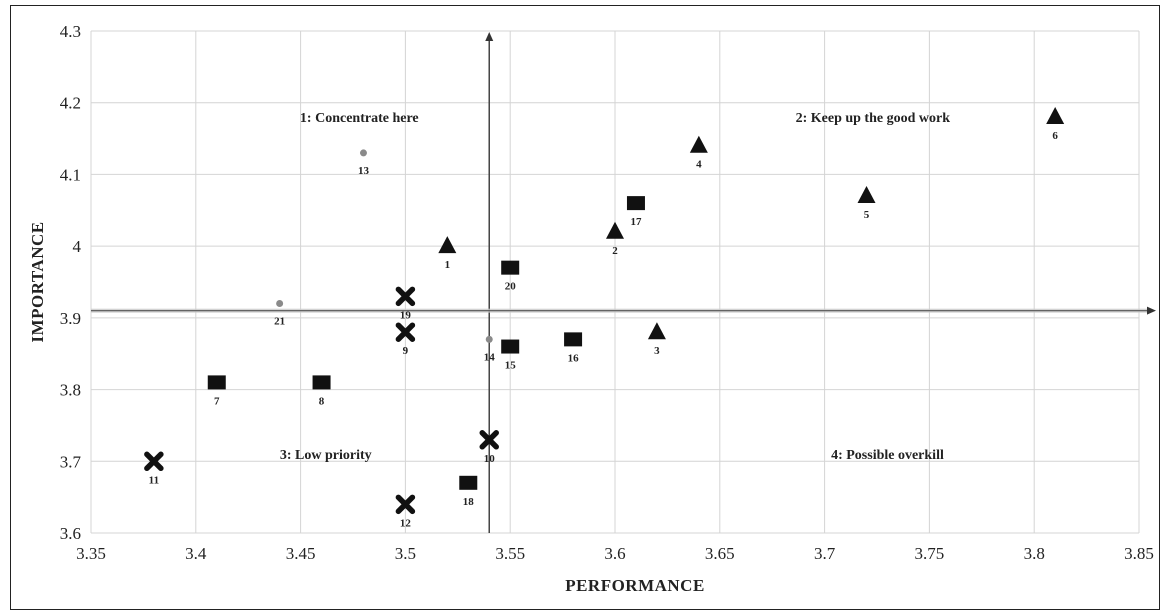 Image resolution: width=1170 pixels, height=616 pixels. What do you see at coordinates (196, 553) in the screenshot?
I see `x-tick-label: 3.4` at bounding box center [196, 553].